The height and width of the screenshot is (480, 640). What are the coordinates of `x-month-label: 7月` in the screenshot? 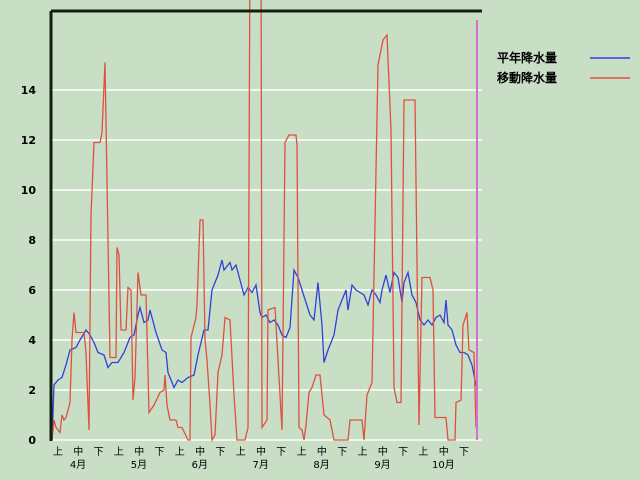 It's located at (261, 465).